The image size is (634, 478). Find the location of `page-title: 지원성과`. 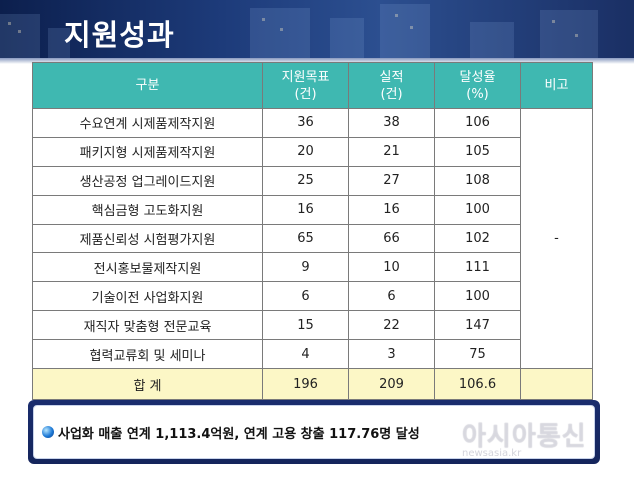

page-title: 지원성과 is located at coordinates (119, 35).